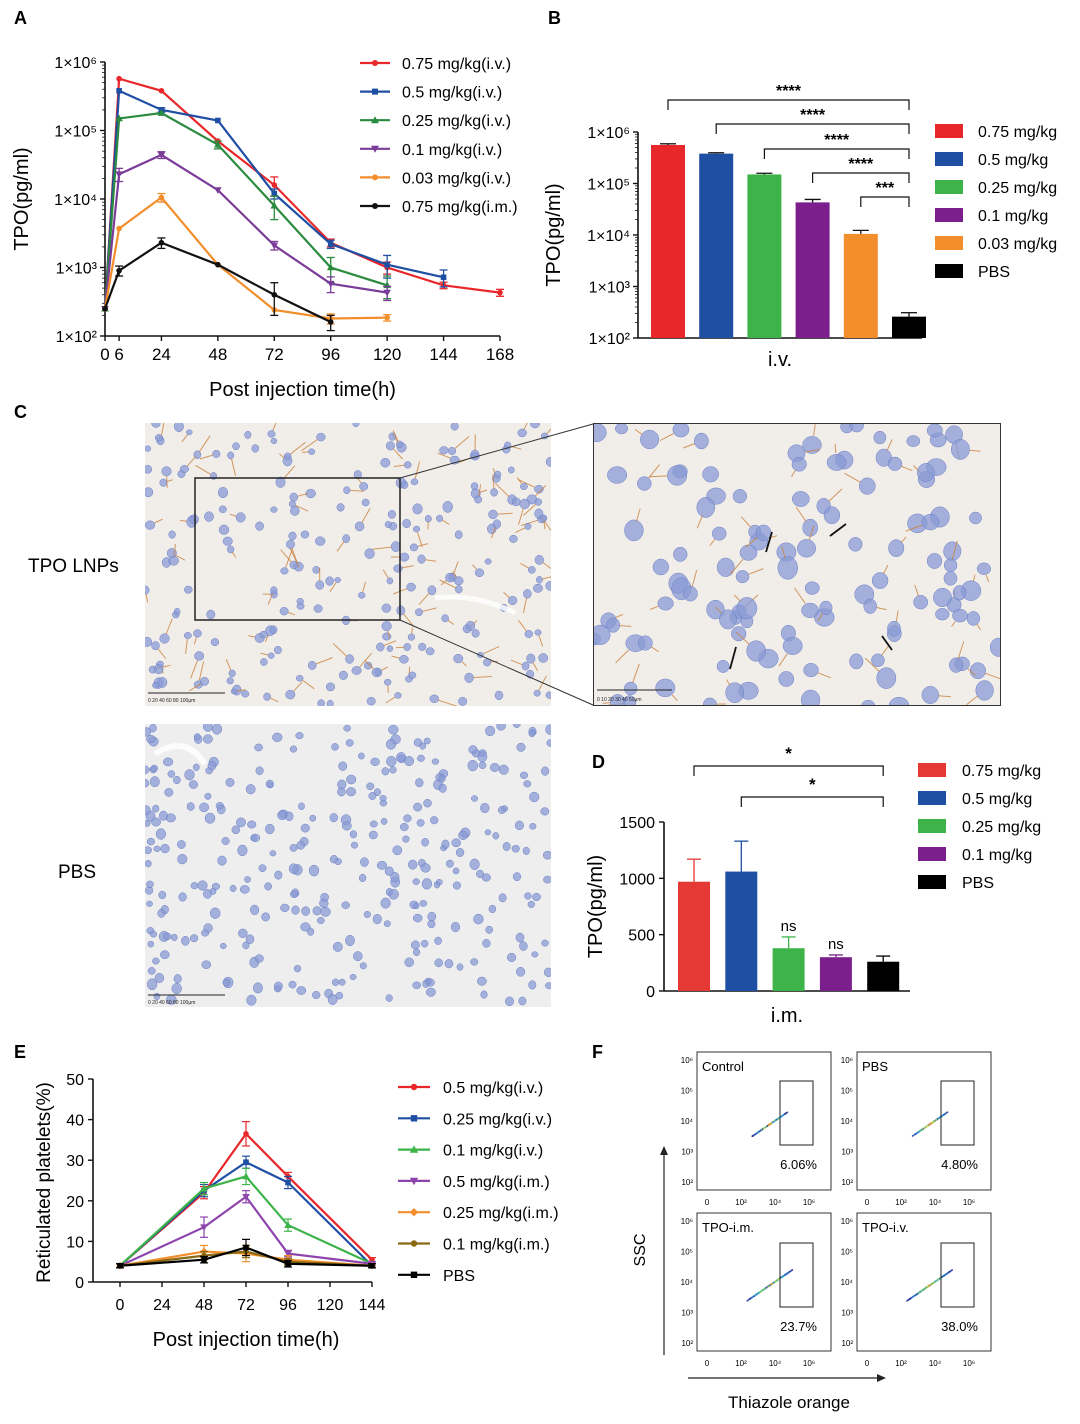 The height and width of the screenshot is (1424, 1080). What do you see at coordinates (162, 1305) in the screenshot?
I see `e-xtick-label: 24` at bounding box center [162, 1305].